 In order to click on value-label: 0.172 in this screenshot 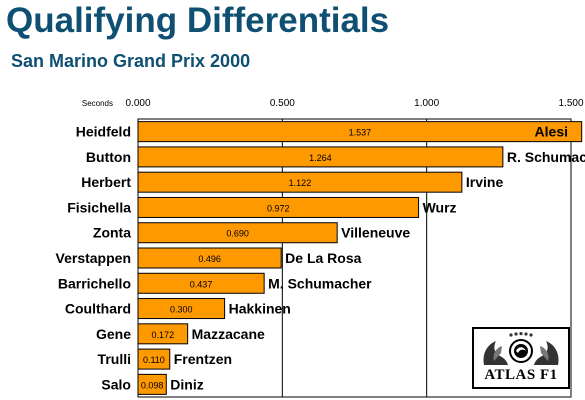, I will do `click(163, 335)`.